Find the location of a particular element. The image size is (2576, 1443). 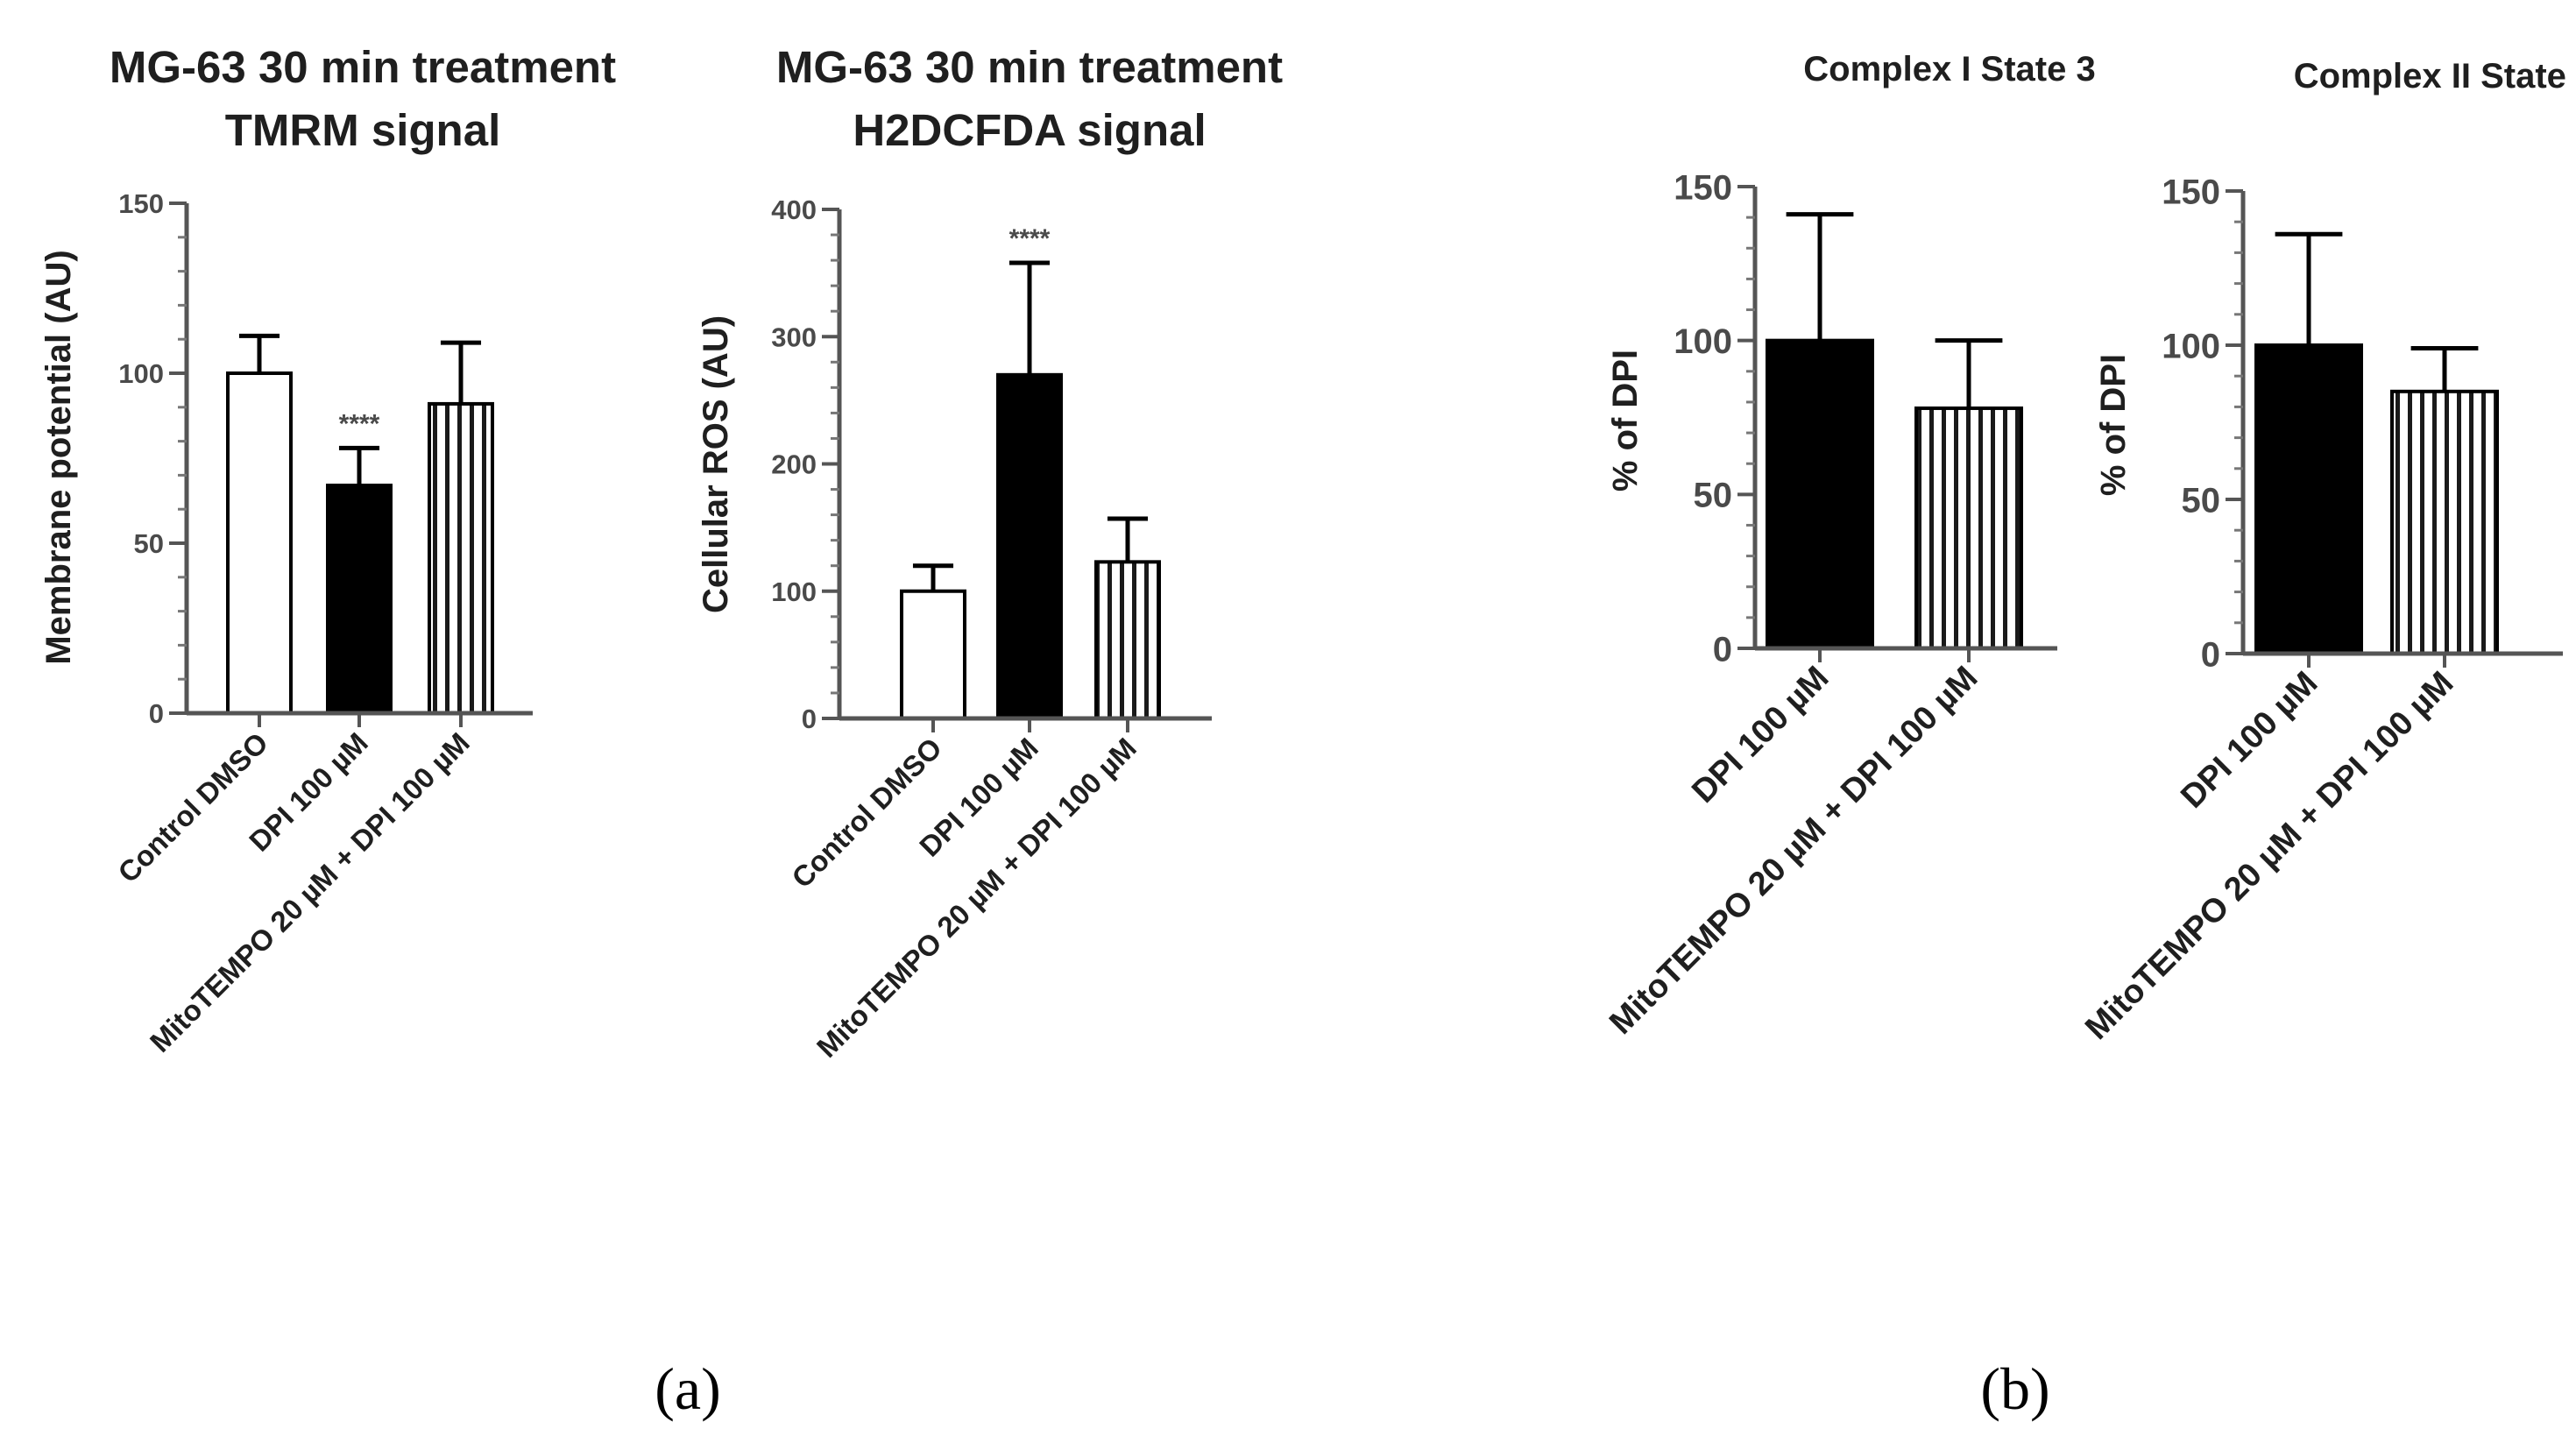

y-tick-label: 400 is located at coordinates (794, 210).